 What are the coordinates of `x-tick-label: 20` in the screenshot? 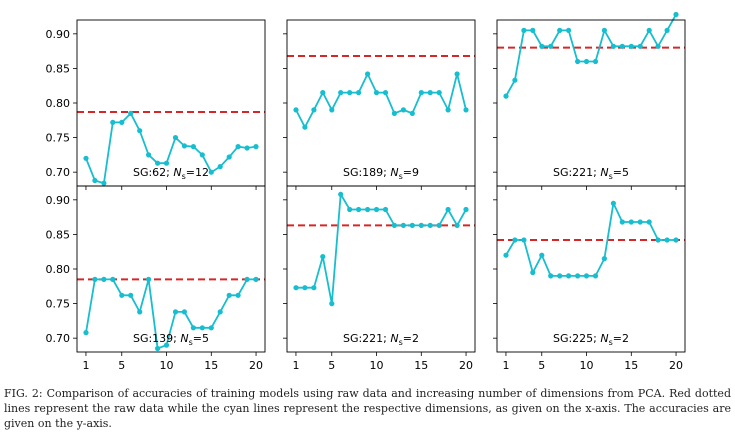 It's located at (466, 365).